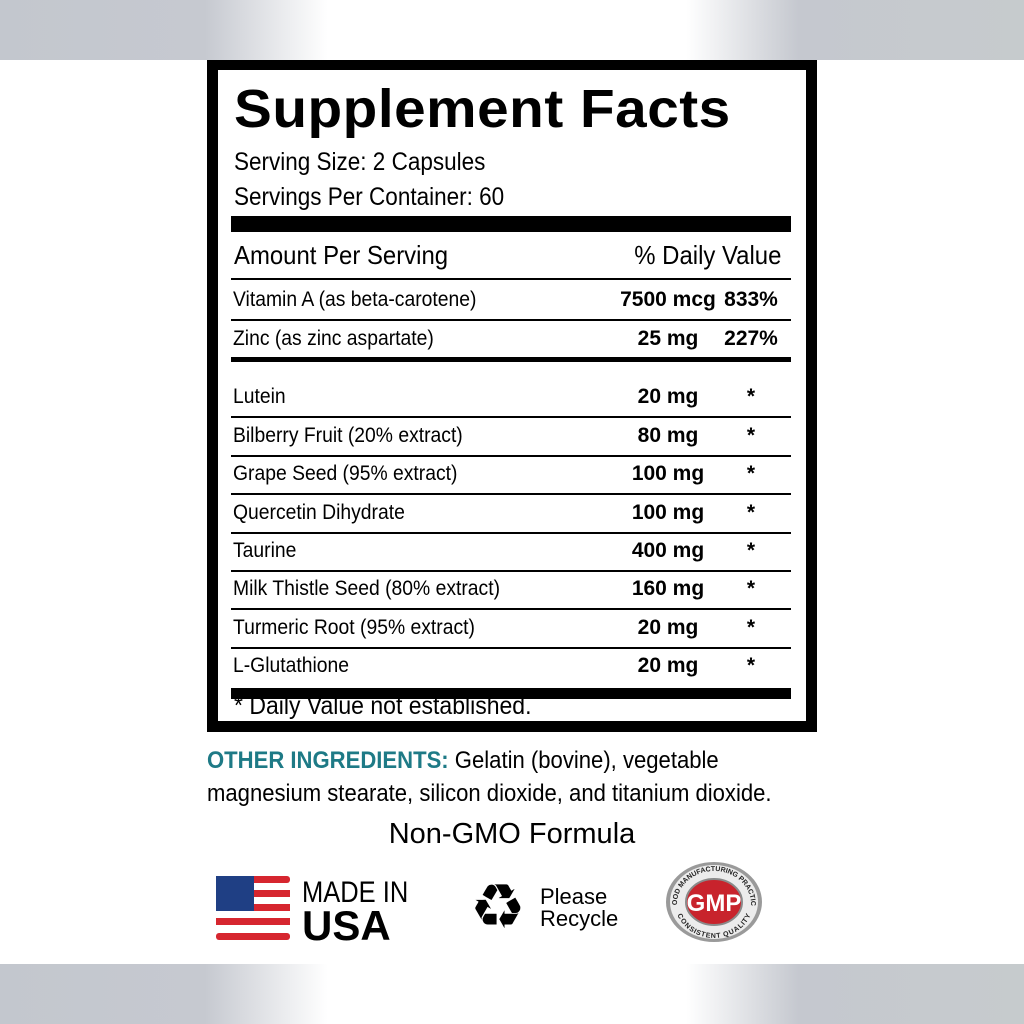  Describe the element at coordinates (512, 300) in the screenshot. I see `nutrient-row: Vitamin A (as beta-carotene) 7500 mcg 833%` at that location.